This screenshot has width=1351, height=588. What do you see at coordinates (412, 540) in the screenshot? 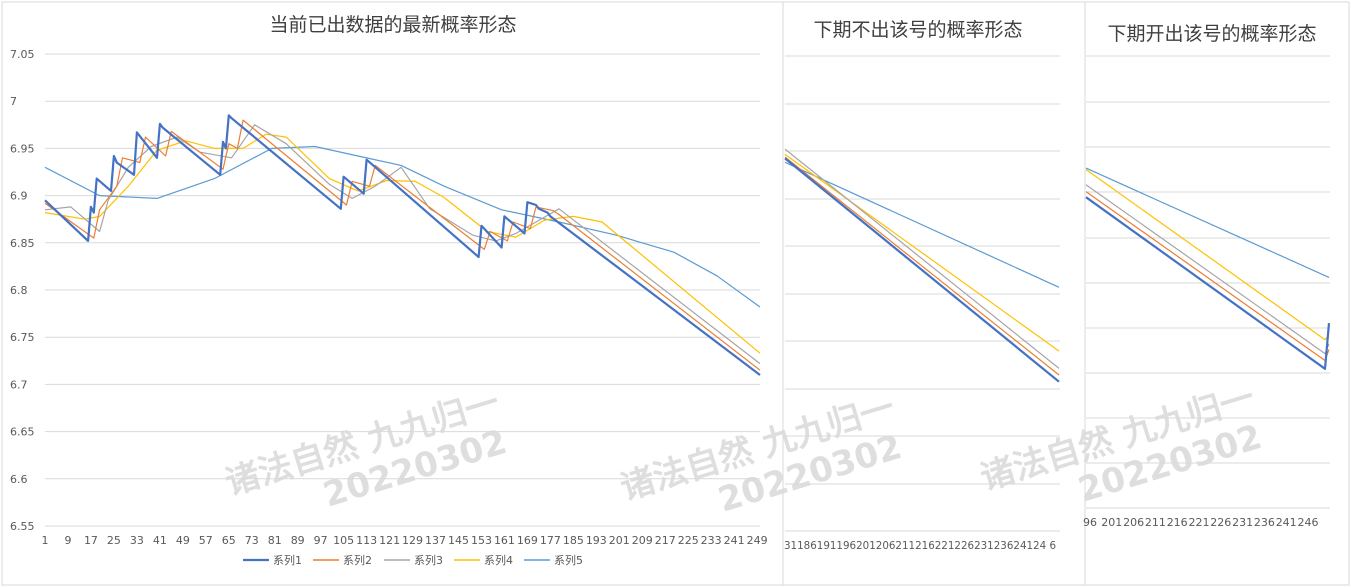
I see `chart-1-xtick-label: 129` at bounding box center [412, 540].